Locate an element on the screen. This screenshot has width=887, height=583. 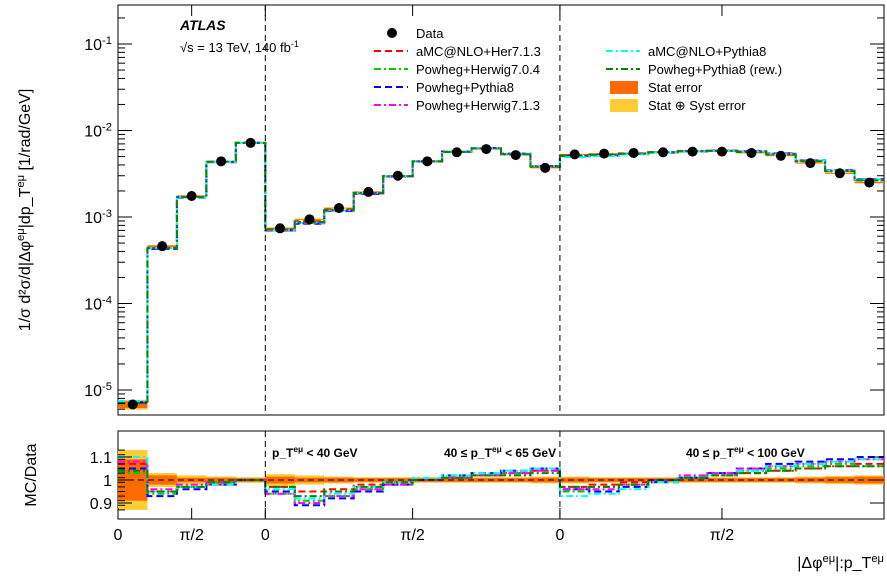
ratio-y-axis-title: MC/Data is located at coordinates (31, 474).